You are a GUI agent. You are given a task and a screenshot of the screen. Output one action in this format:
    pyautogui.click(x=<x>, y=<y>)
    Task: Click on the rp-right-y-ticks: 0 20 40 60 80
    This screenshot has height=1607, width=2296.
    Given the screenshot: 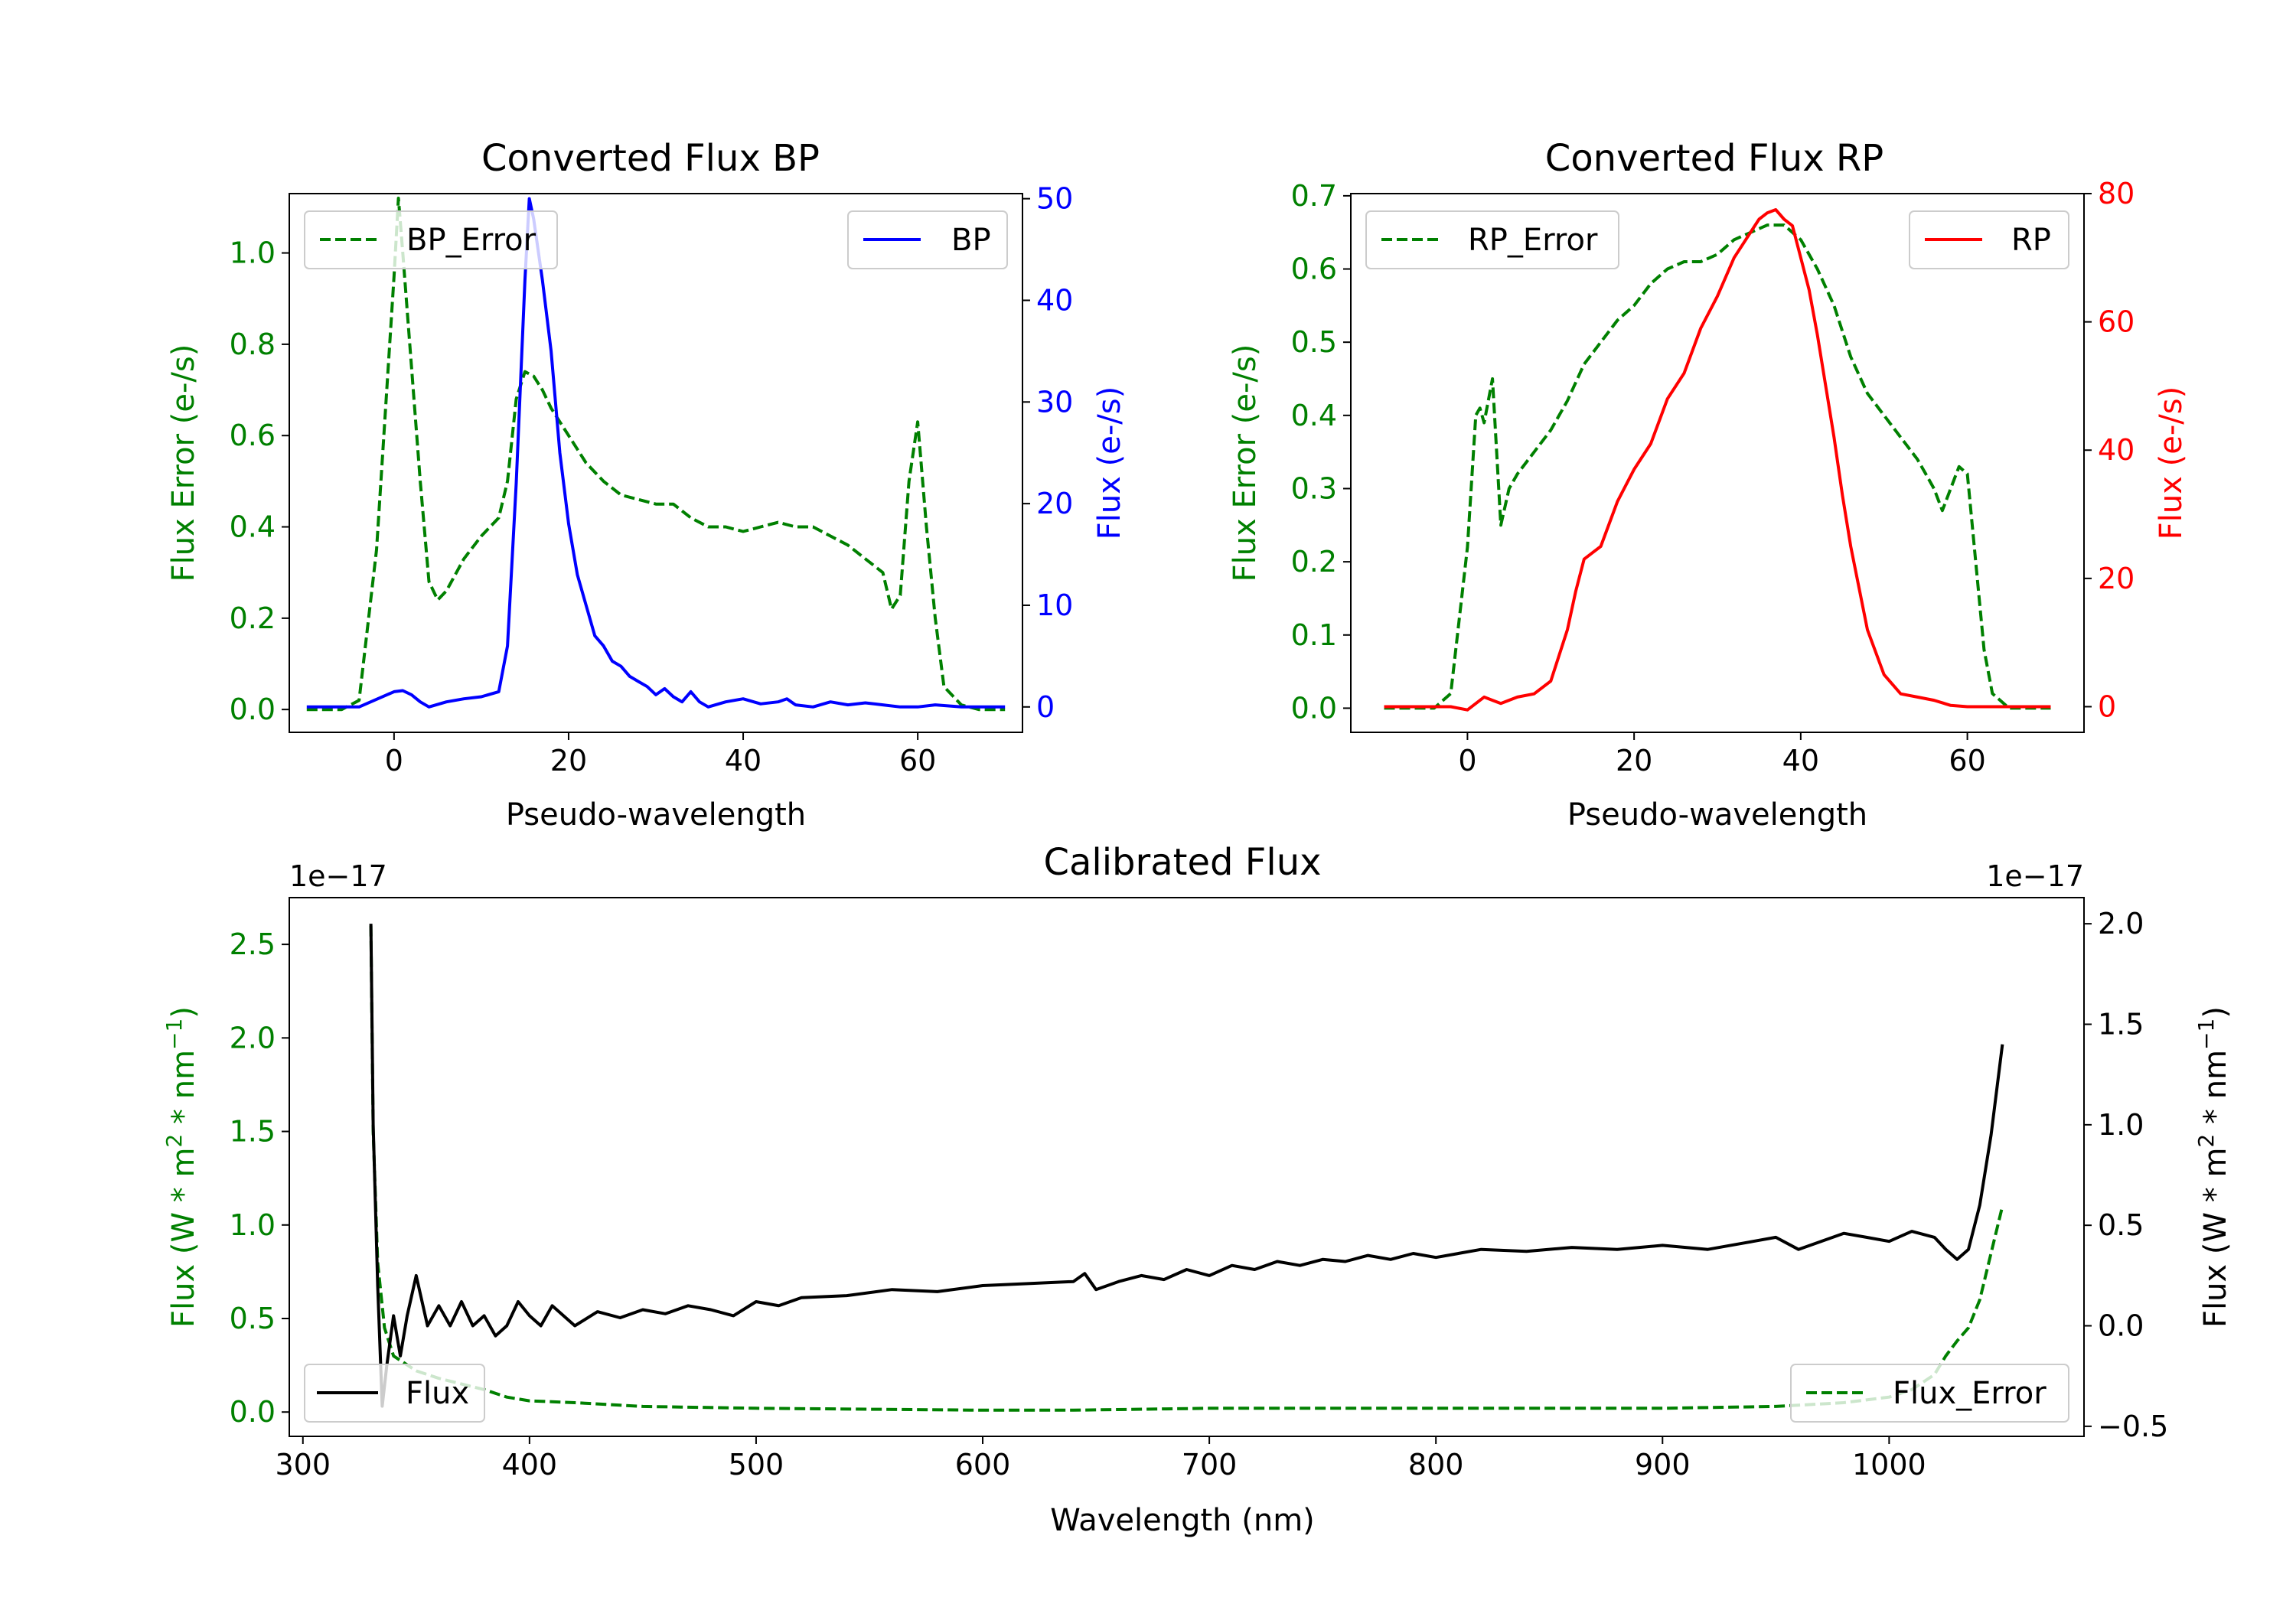 What is the action you would take?
    pyautogui.click(x=2109, y=450)
    